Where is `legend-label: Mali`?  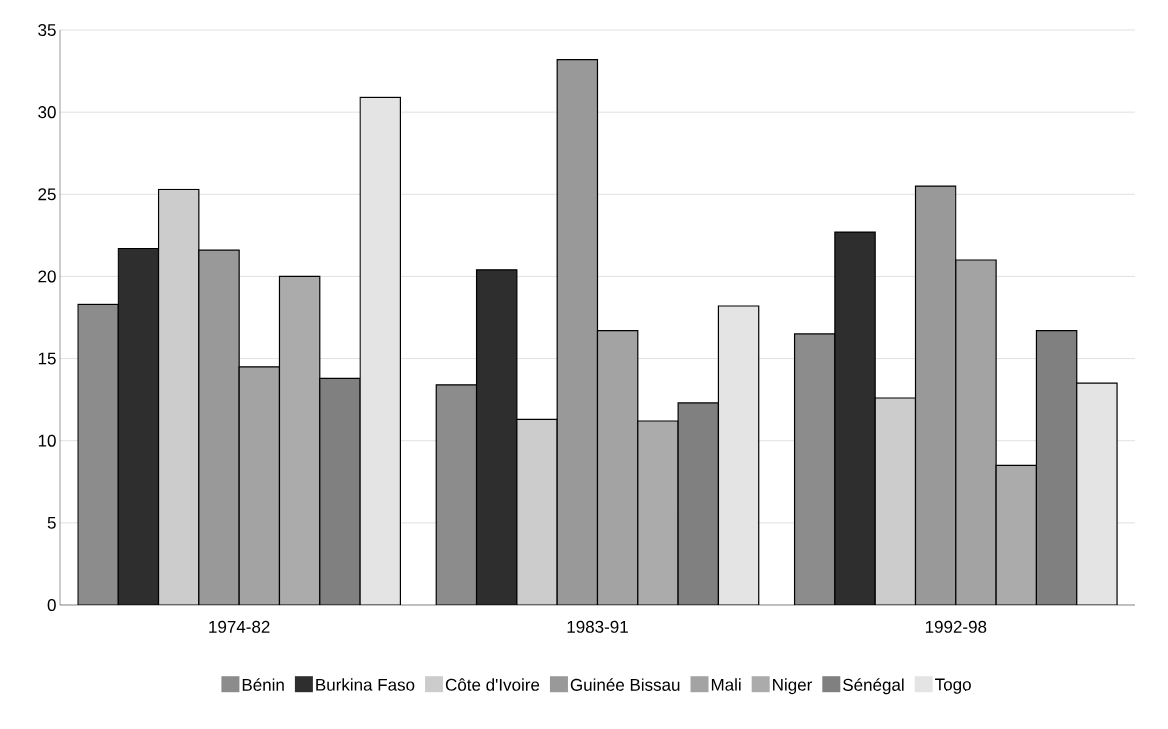 legend-label: Mali is located at coordinates (726, 684).